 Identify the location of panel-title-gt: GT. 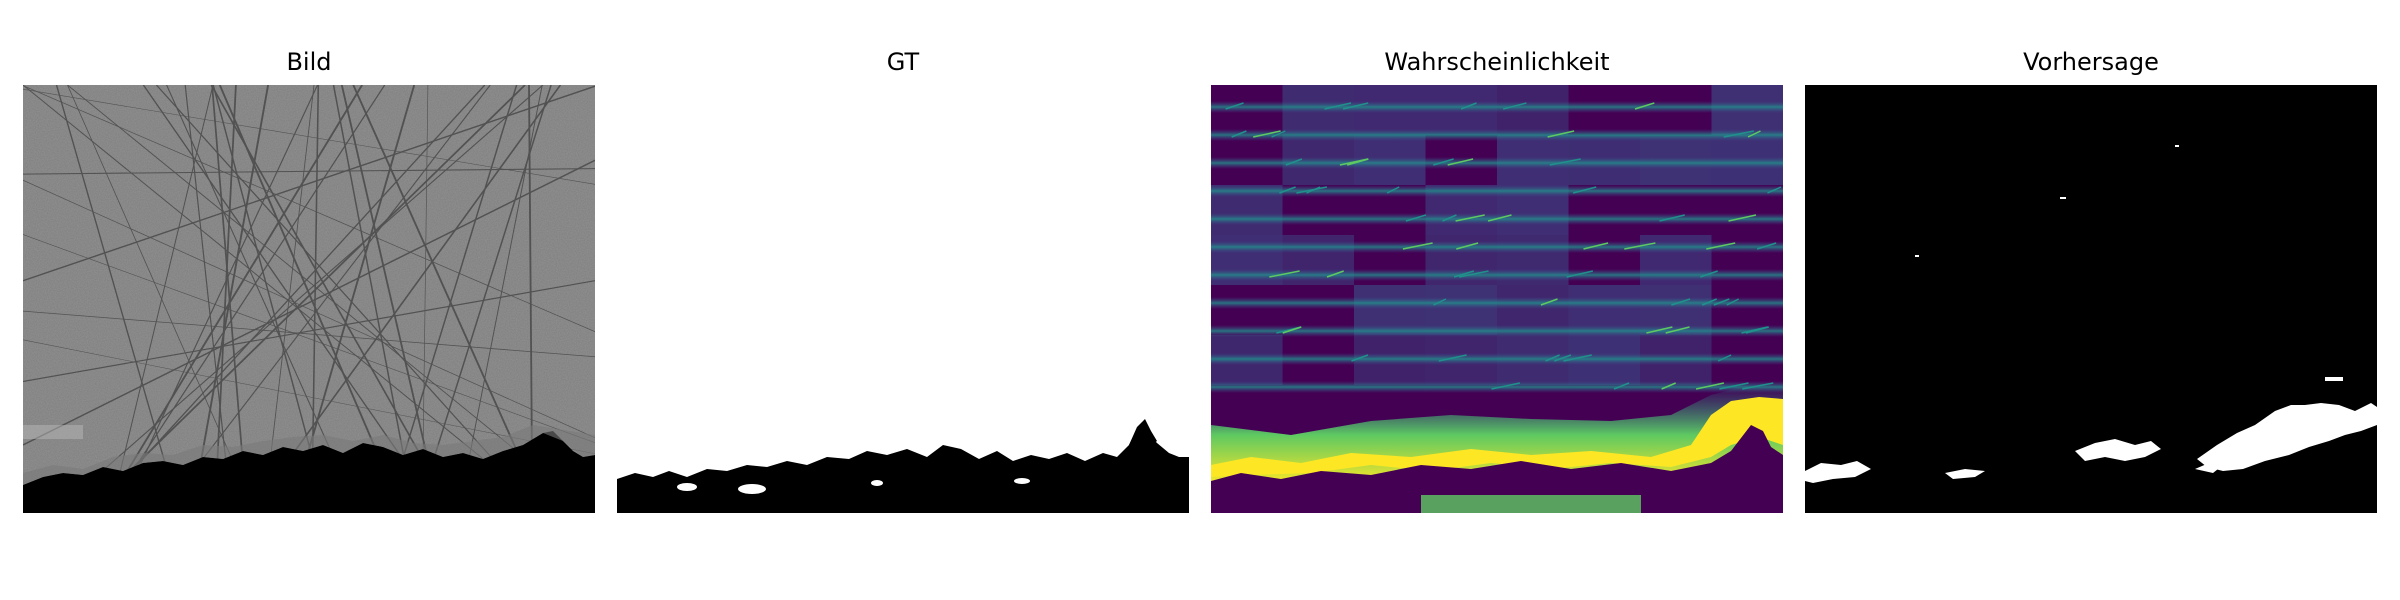
(903, 62).